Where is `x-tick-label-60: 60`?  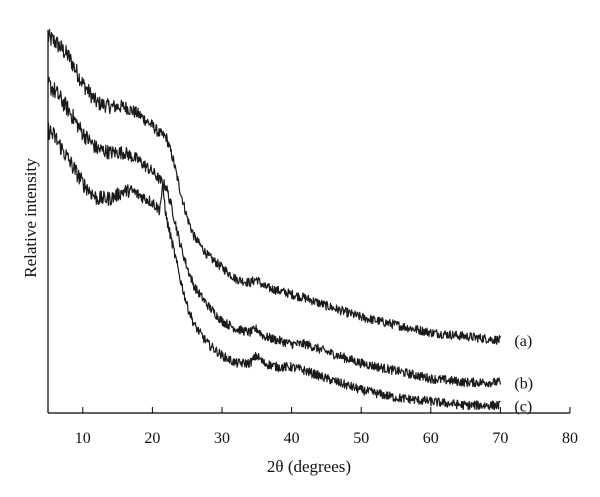 x-tick-label-60: 60 is located at coordinates (431, 438).